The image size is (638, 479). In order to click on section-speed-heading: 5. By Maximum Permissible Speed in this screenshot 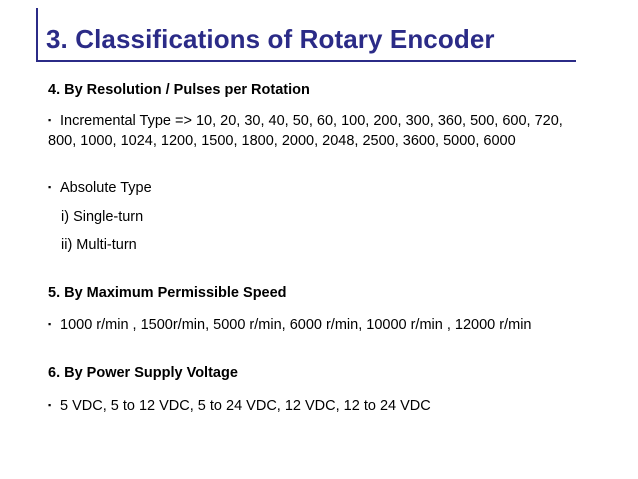, I will do `click(167, 293)`.